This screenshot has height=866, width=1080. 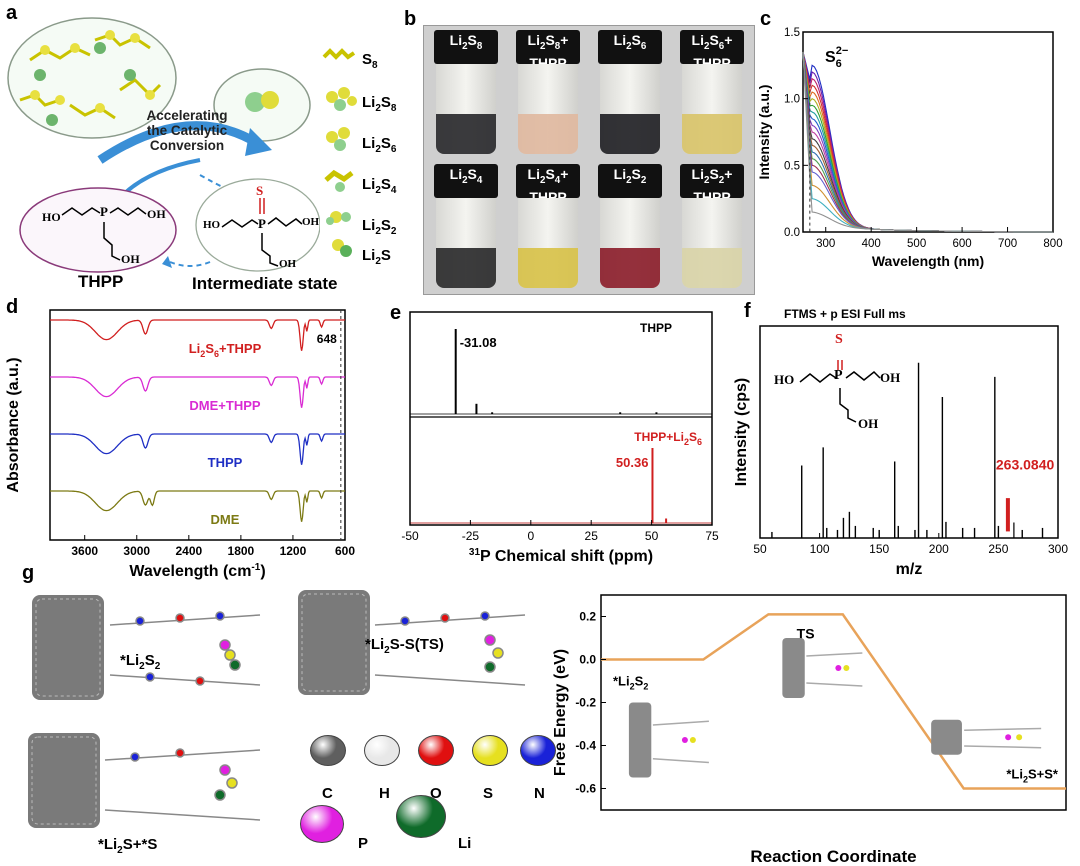 I want to click on inter-oh-right-label: OH, so click(x=311, y=222).